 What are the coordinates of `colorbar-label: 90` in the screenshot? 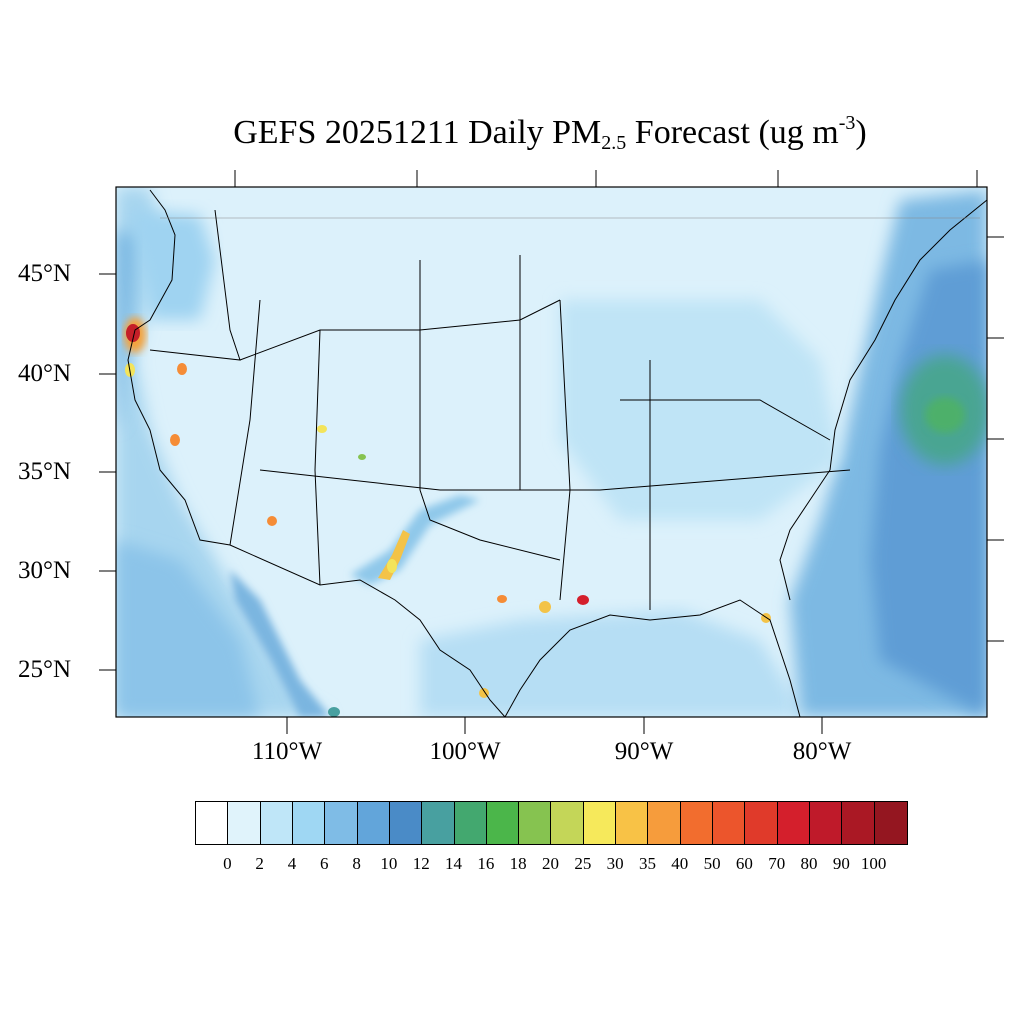 It's located at (841, 863).